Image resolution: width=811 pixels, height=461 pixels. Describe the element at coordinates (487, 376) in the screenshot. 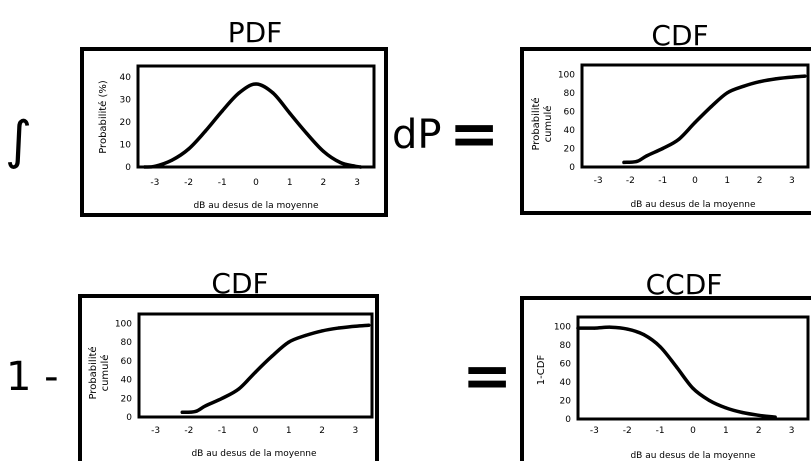

I see `equals-sign-bottom: =` at that location.